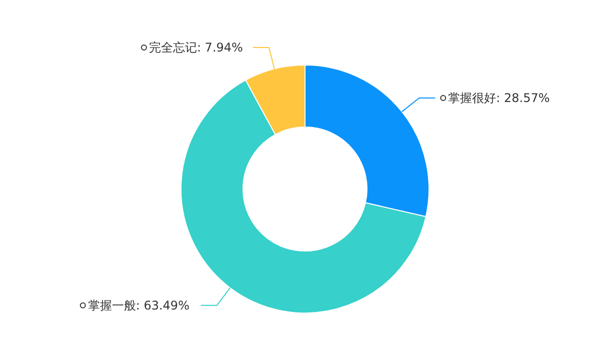 This screenshot has width=600, height=340. I want to click on slice-label: 掌握一般: 63.49%, so click(139, 305).